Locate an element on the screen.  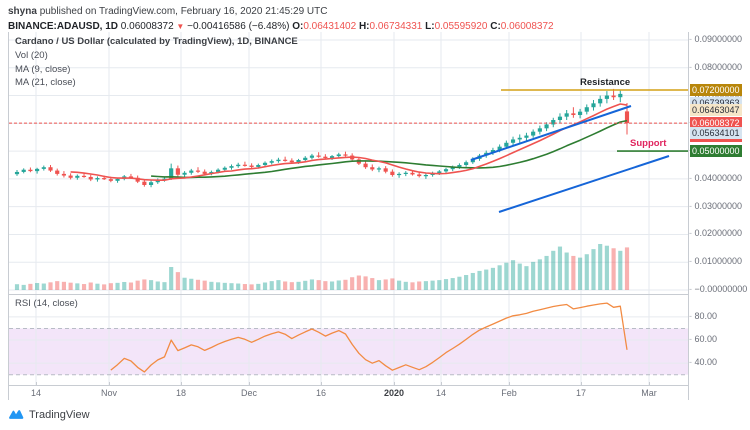
tradingview-logo-icon is located at coordinates (16, 414).